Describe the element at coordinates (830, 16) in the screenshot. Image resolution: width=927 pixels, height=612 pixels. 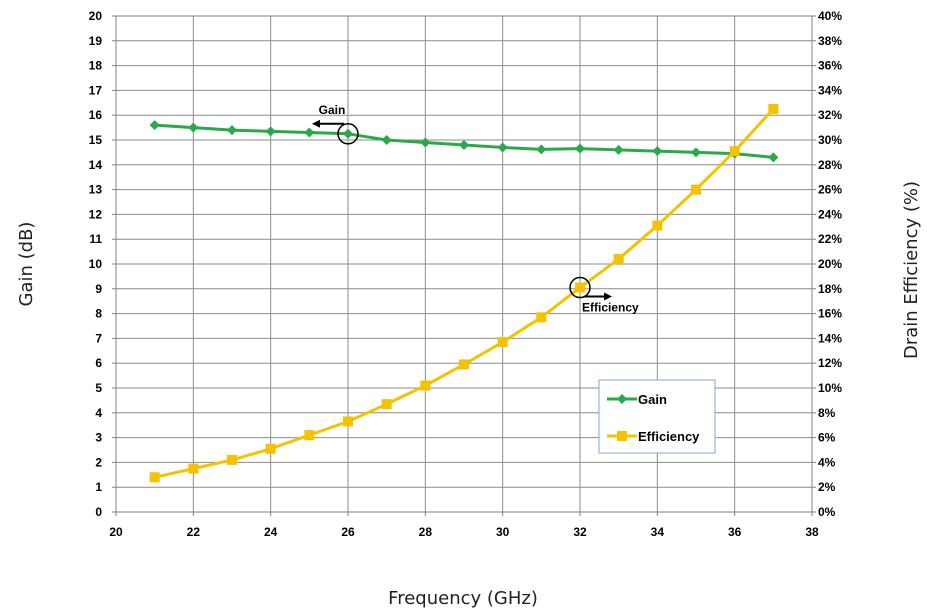
I see `y2-tick-label: 40%` at that location.